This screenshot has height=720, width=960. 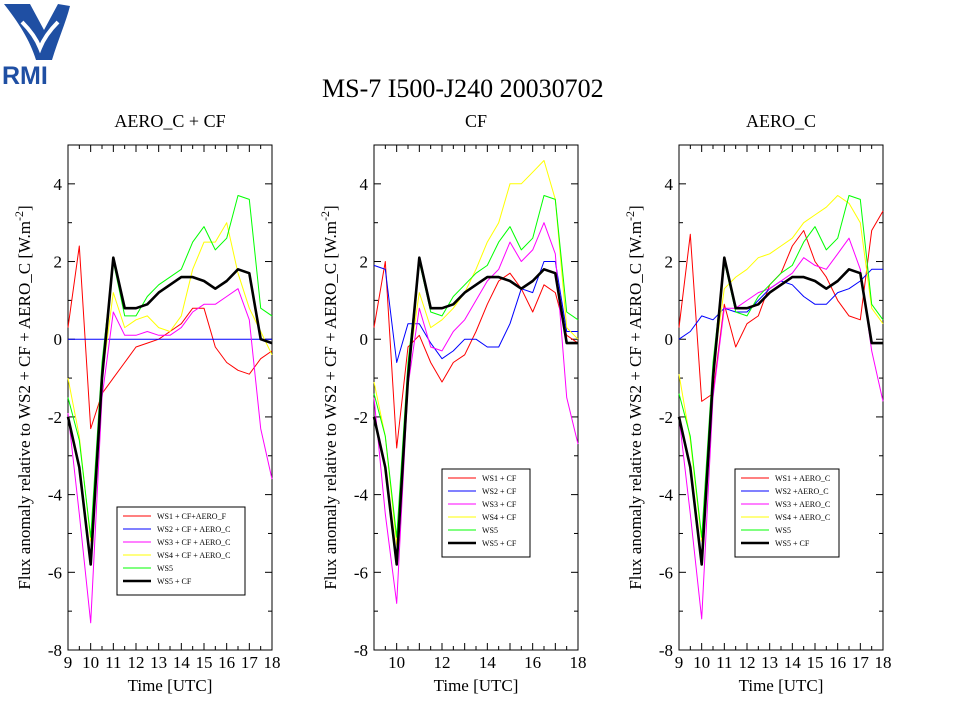 I want to click on legend-label: WS1 + CF, so click(x=499, y=478).